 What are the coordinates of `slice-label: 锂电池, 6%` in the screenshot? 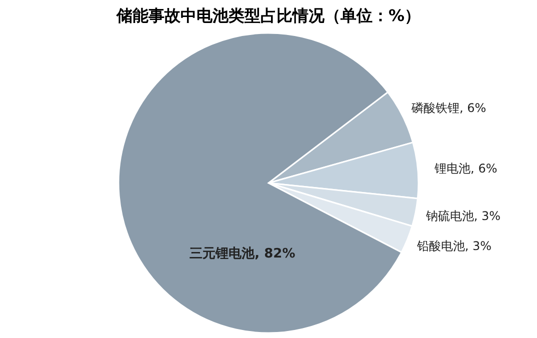 It's located at (466, 169).